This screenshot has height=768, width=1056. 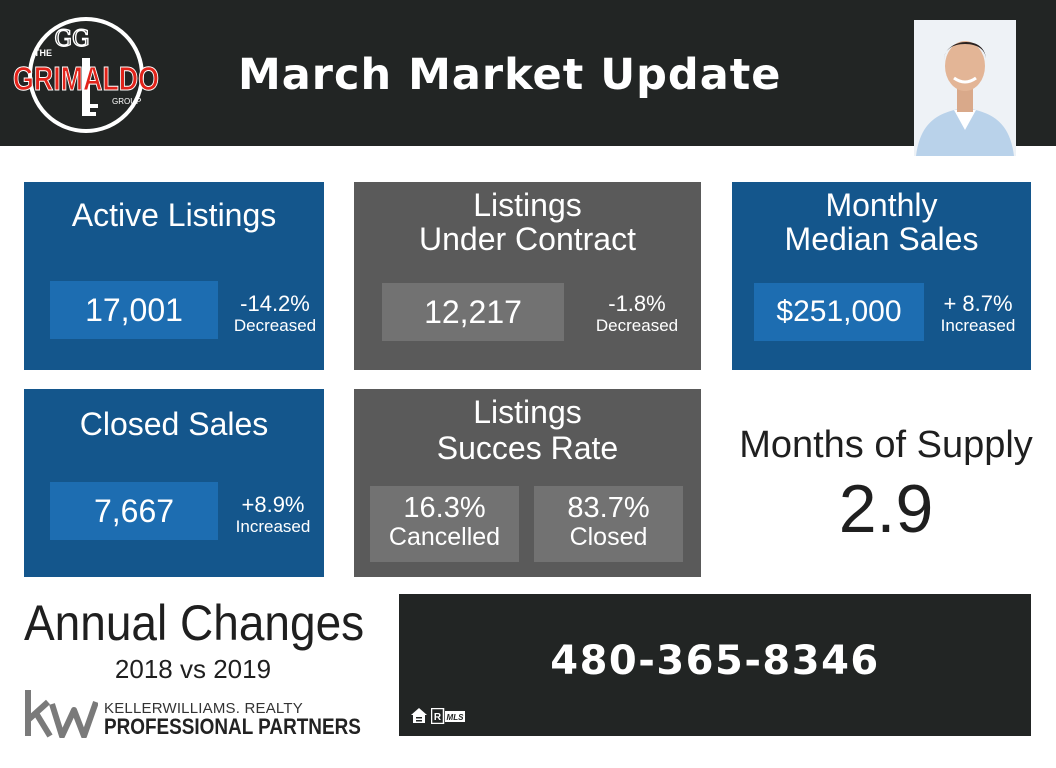 I want to click on closed-sales-change: +8.9% Increased, so click(x=273, y=514).